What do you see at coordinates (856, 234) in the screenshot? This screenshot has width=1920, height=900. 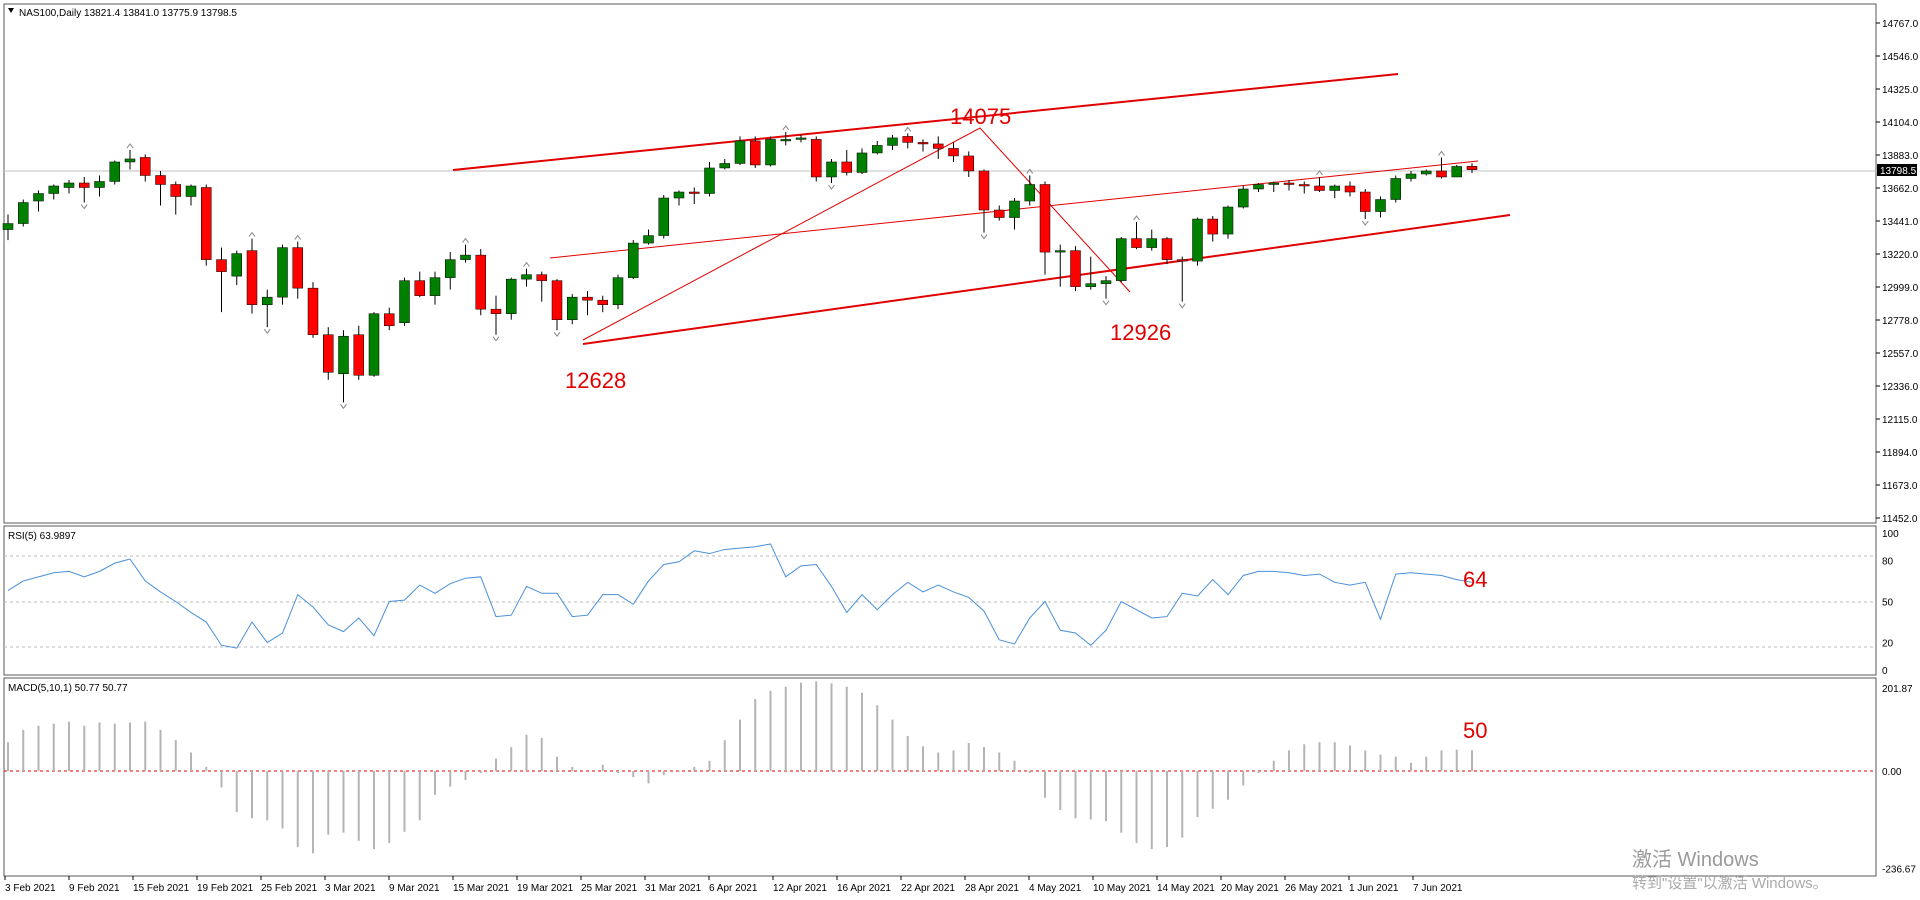 I see `zigzag-line` at bounding box center [856, 234].